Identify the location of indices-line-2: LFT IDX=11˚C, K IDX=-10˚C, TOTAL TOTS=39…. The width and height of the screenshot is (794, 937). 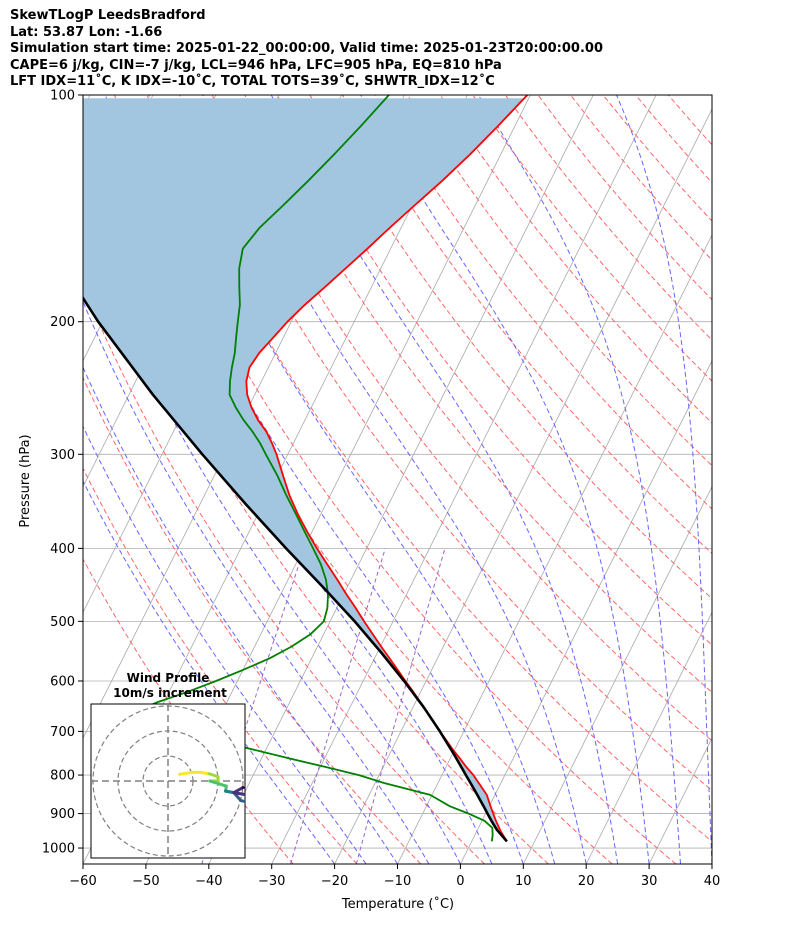
(252, 81).